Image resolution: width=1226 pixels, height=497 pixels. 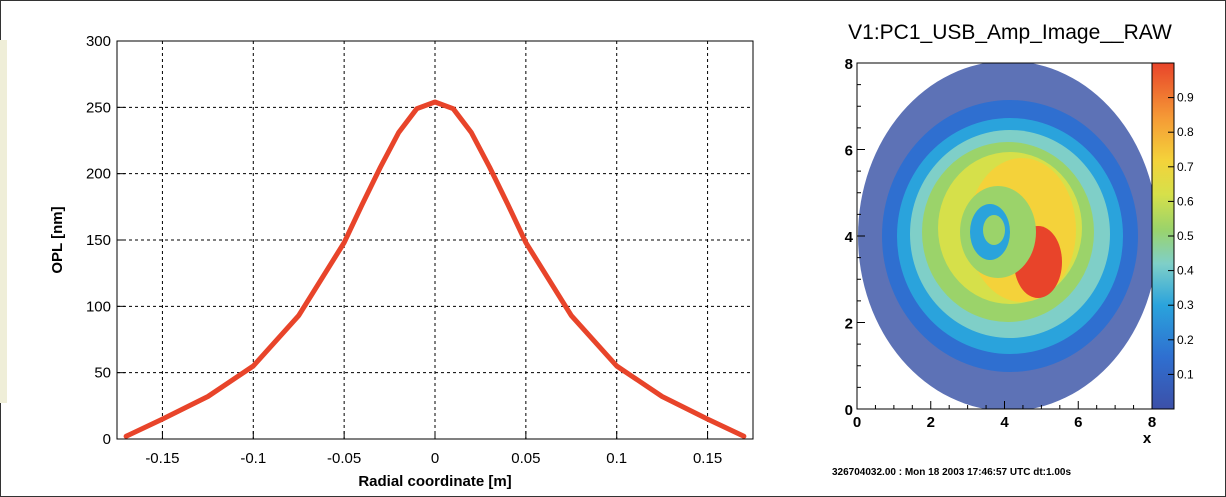 I want to click on heatmap-x-tick-labels: 0 2 4 6 8, so click(x=1004, y=422).